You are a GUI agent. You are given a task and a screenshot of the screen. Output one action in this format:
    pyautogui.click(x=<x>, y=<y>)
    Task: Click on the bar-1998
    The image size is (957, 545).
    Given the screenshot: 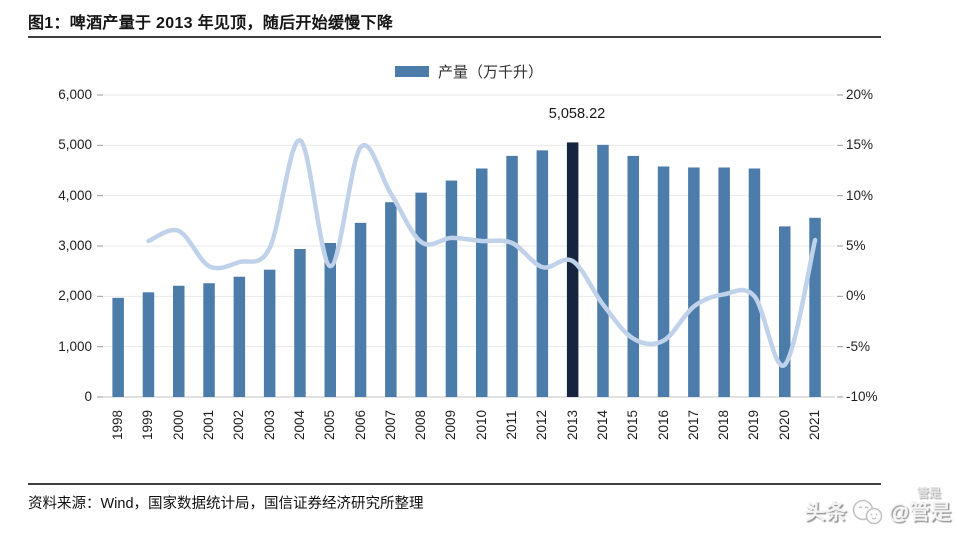 What is the action you would take?
    pyautogui.click(x=118, y=347)
    